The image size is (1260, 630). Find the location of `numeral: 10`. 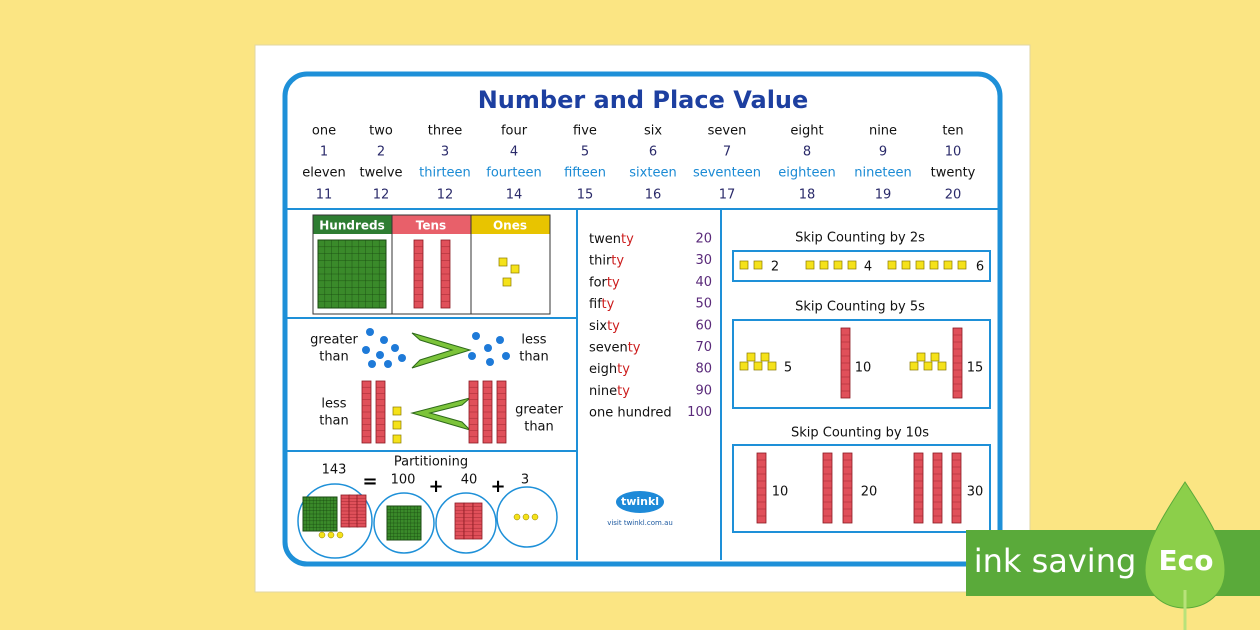

numeral: 10 is located at coordinates (953, 152).